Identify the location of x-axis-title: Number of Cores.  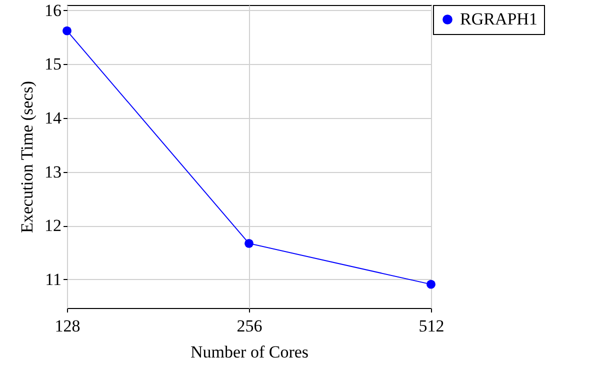
(249, 352).